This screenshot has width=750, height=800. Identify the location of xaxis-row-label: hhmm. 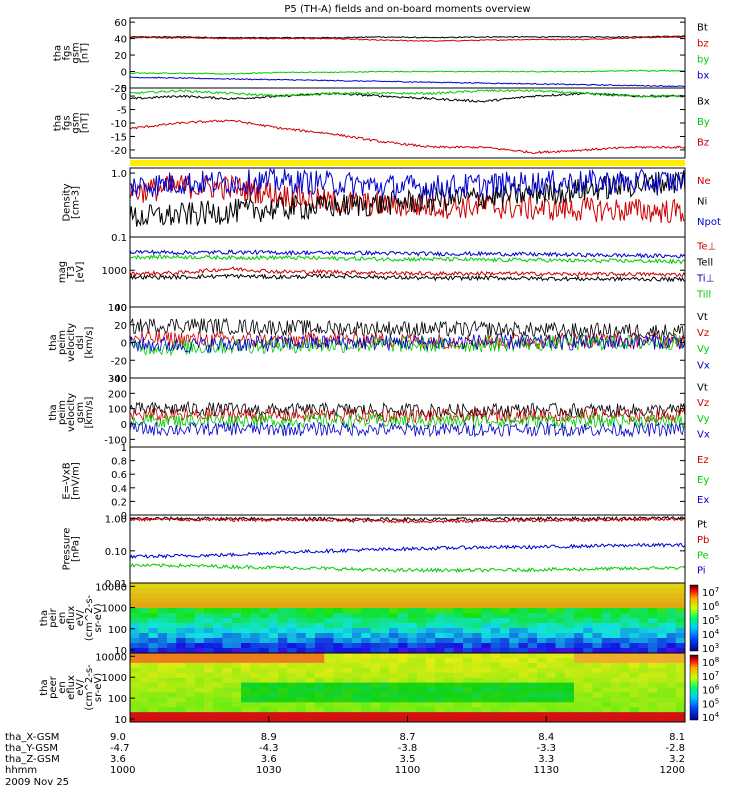
(21, 770).